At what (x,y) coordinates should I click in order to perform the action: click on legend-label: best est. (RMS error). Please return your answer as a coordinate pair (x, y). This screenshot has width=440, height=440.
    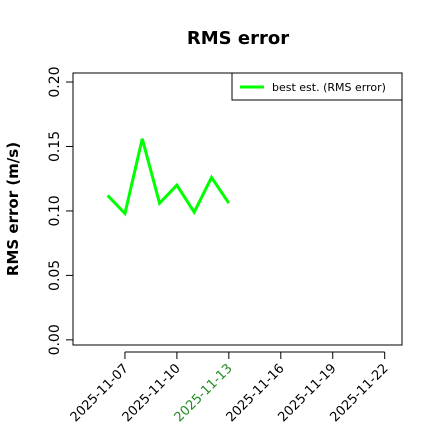
    Looking at the image, I should click on (329, 87).